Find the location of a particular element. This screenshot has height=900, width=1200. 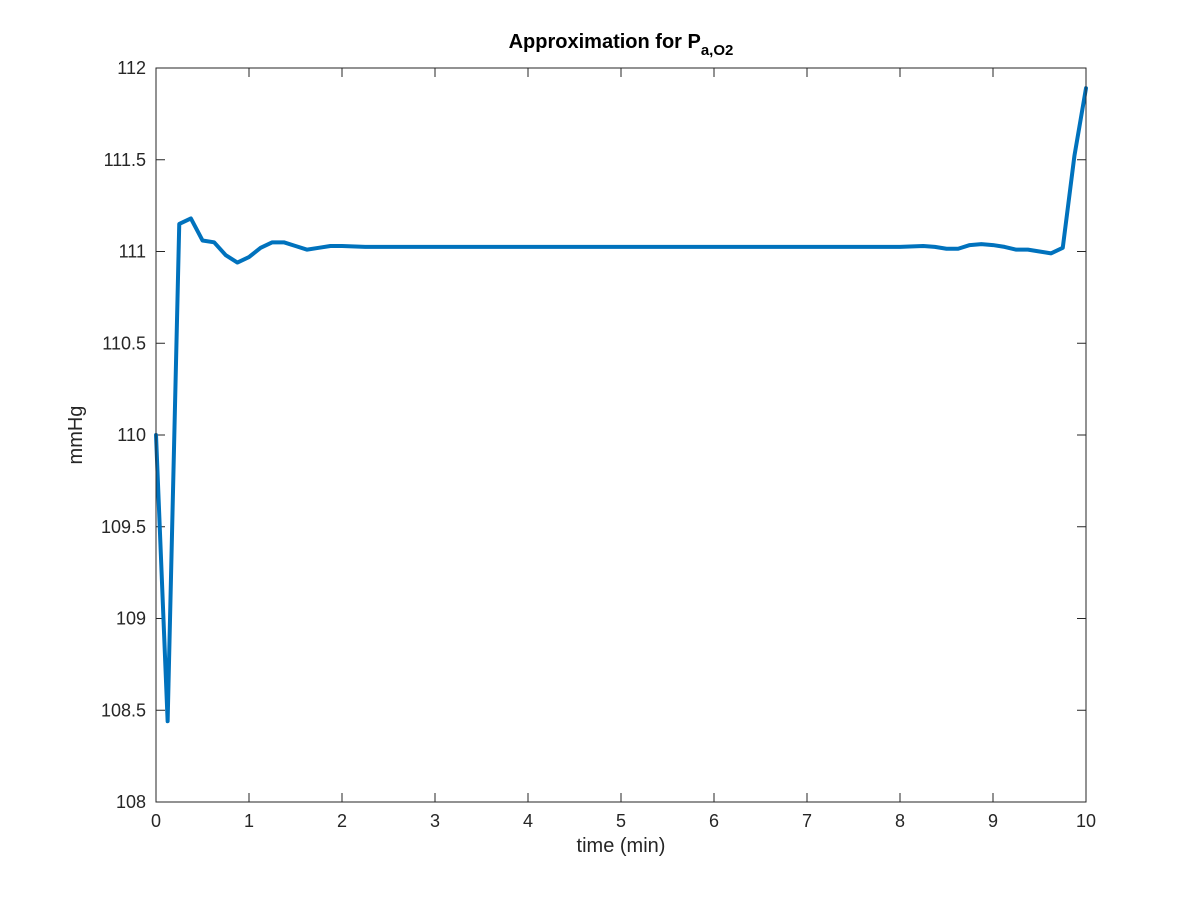

x-tick-label: 0 is located at coordinates (156, 821).